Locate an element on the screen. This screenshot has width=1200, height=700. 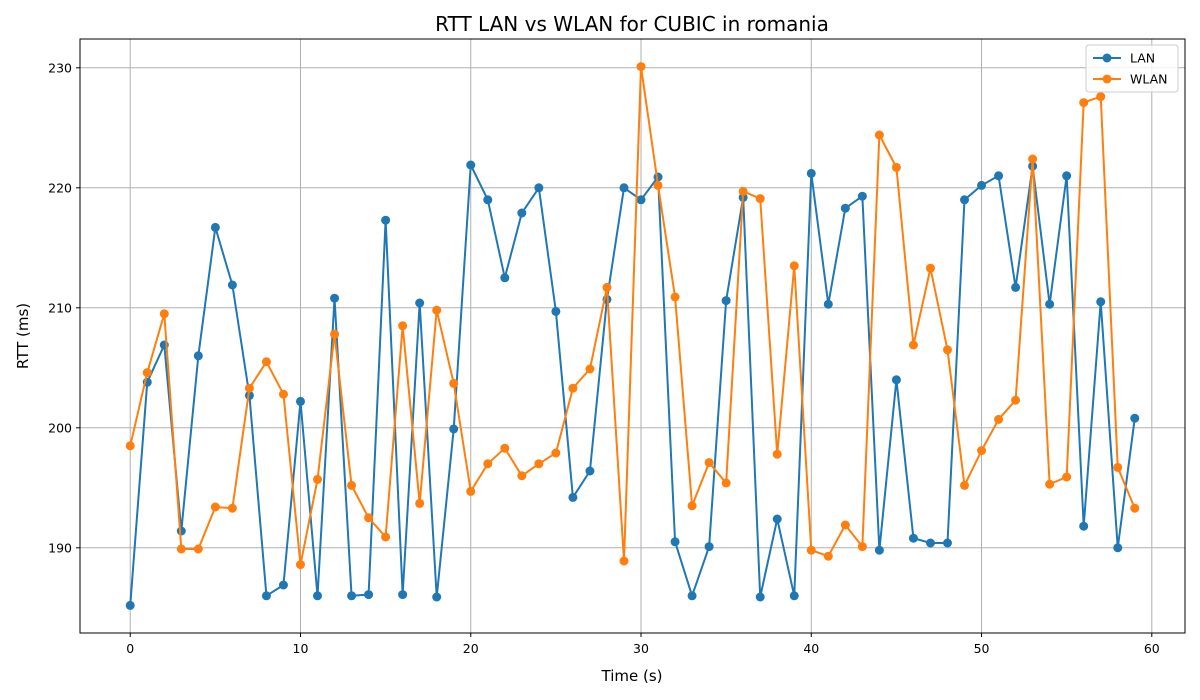
chart-title: RTT LAN vs WLAN for CUBIC in romania is located at coordinates (632, 24).